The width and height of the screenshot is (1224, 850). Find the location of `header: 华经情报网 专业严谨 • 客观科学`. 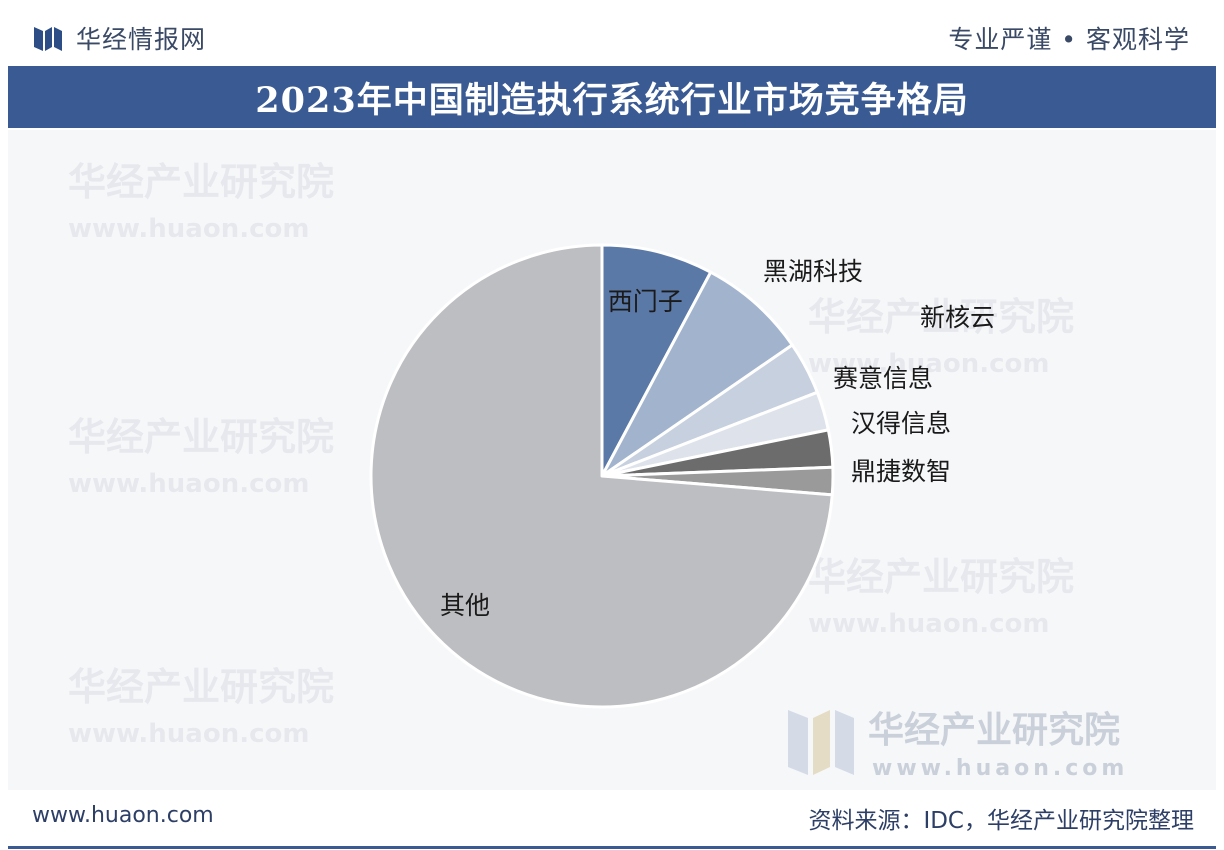

header: 华经情报网 专业严谨 • 客观科学 is located at coordinates (612, 32).